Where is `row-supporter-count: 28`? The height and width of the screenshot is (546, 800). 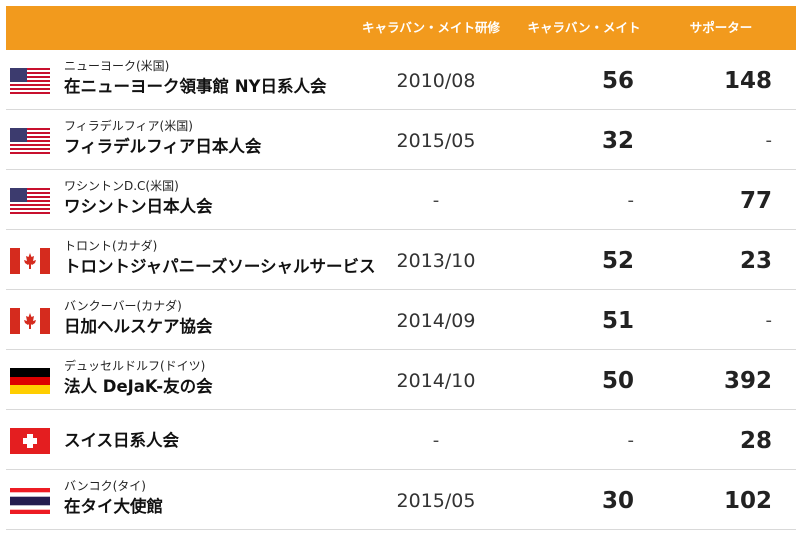
row-supporter-count: 28 is located at coordinates (755, 441).